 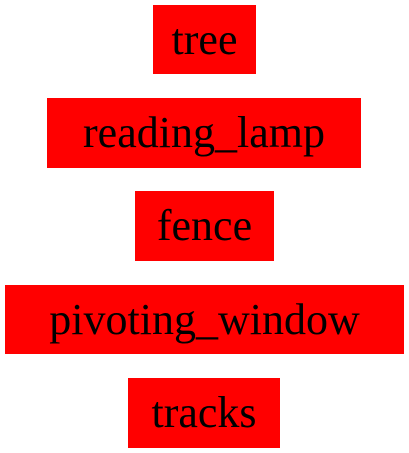 I want to click on label-tree: tree, so click(x=204, y=39).